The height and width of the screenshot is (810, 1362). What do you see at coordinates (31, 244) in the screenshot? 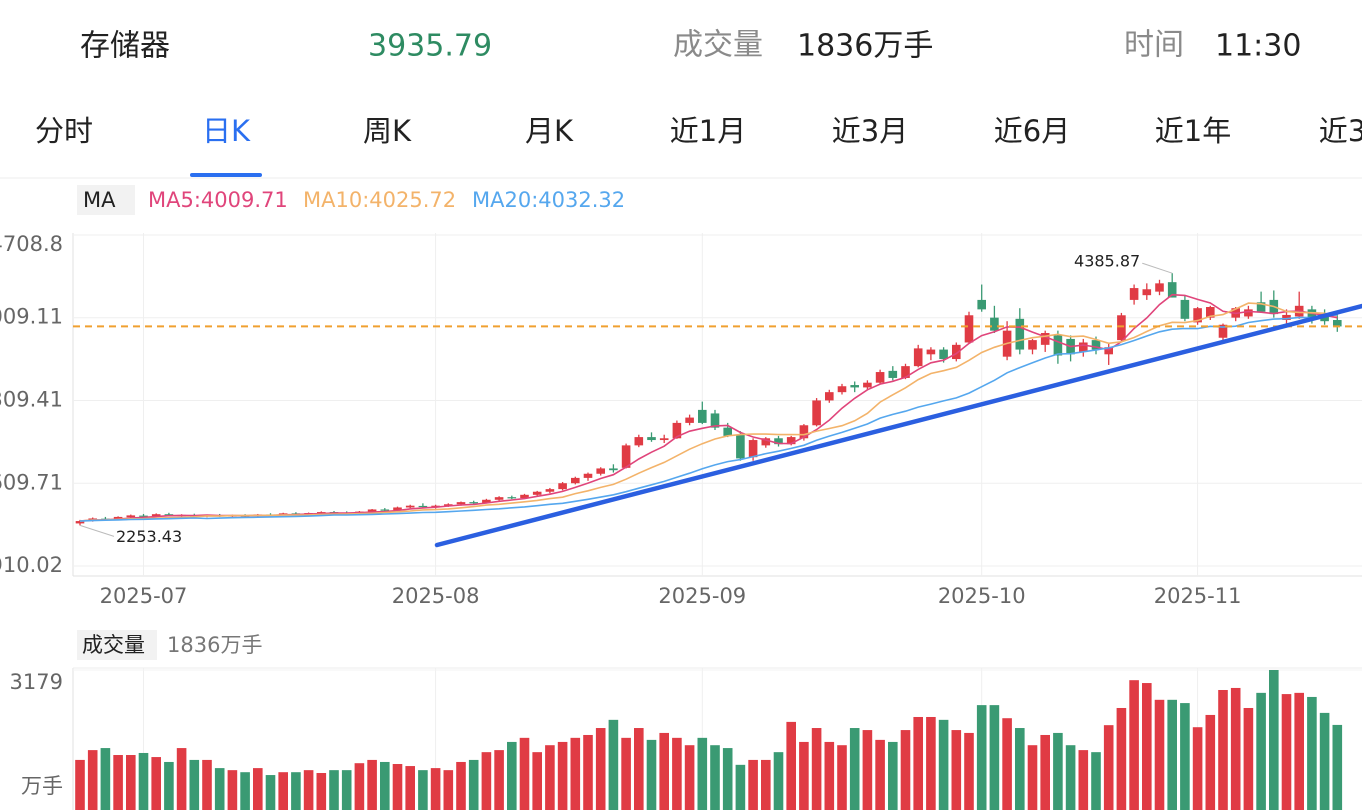
I see `y-tick-label: 4708.8` at bounding box center [31, 244].